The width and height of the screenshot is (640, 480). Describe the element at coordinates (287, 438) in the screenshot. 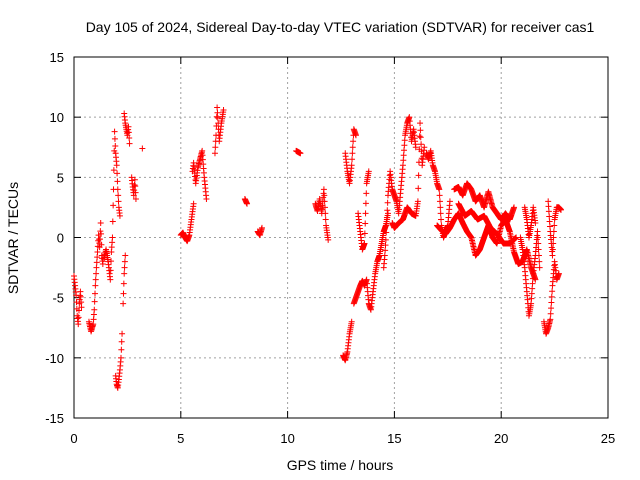

I see `x-tick-label: 10` at that location.